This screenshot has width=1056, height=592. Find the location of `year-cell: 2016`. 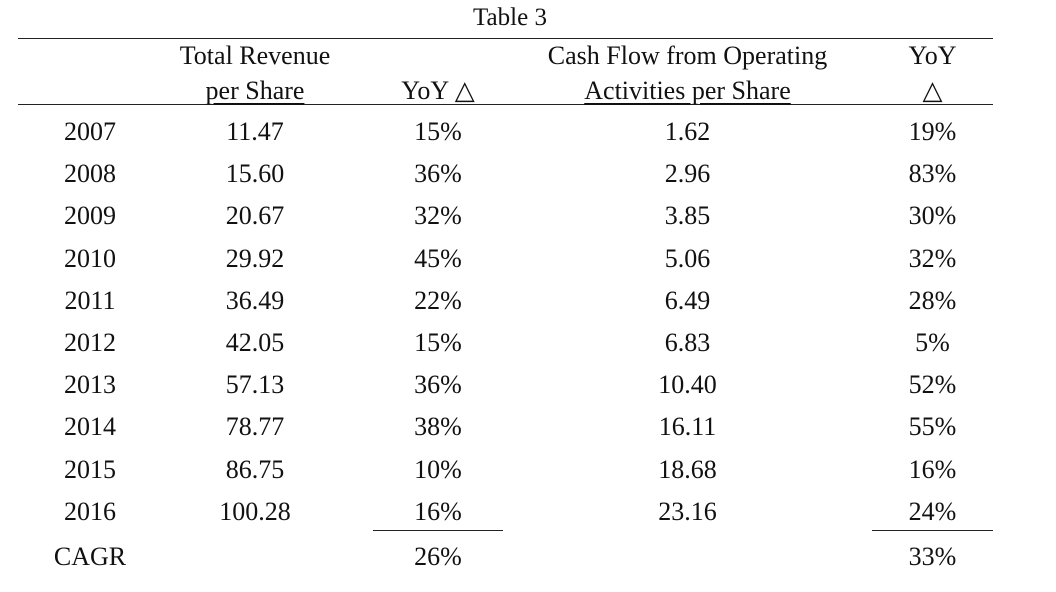

year-cell: 2016 is located at coordinates (90, 511).